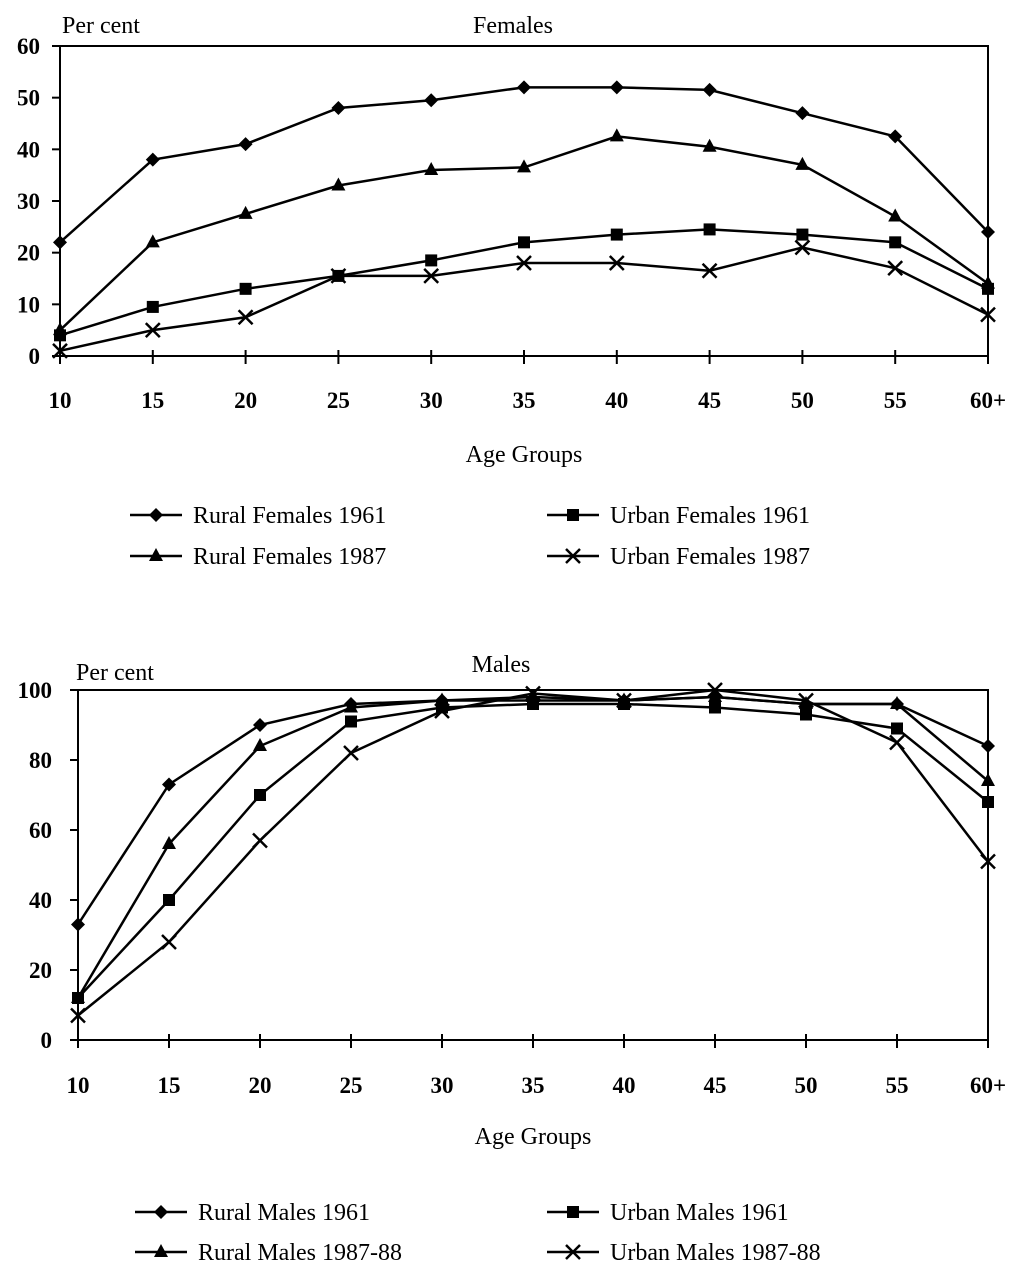  Describe the element at coordinates (47, 1040) in the screenshot. I see `y-tick-label: 0` at that location.